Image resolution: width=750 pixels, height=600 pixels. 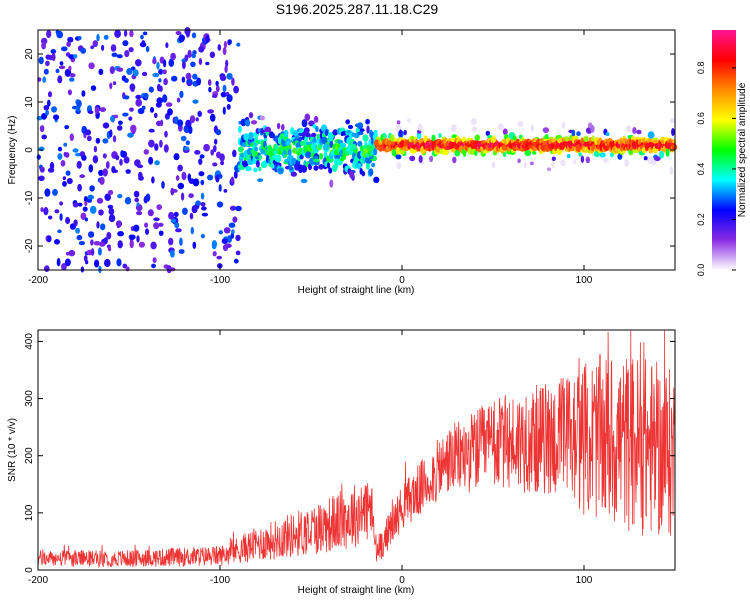 I want to click on y-tick-label: -10, so click(x=29, y=197).